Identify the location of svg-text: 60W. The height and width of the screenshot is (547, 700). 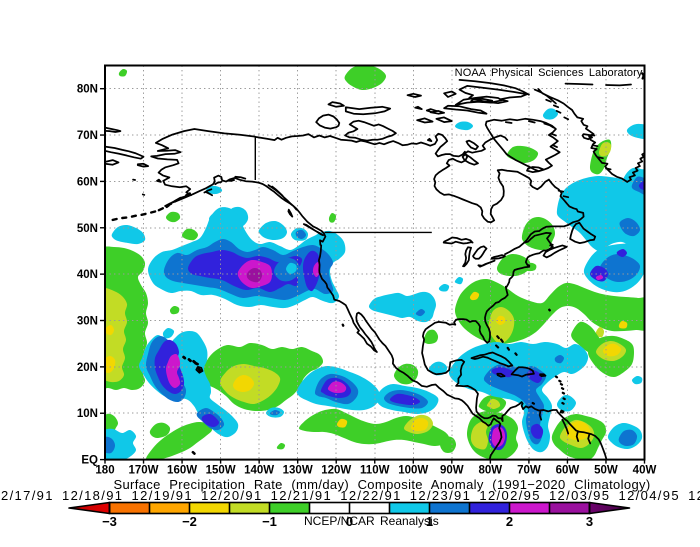
(568, 471).